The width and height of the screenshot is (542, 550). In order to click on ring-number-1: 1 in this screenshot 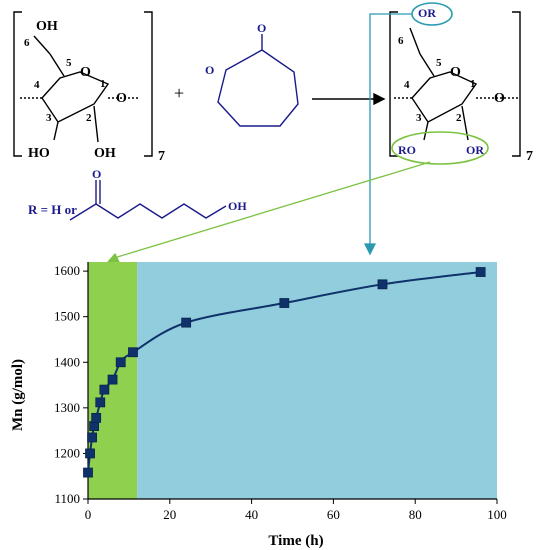, I will do `click(103, 84)`.